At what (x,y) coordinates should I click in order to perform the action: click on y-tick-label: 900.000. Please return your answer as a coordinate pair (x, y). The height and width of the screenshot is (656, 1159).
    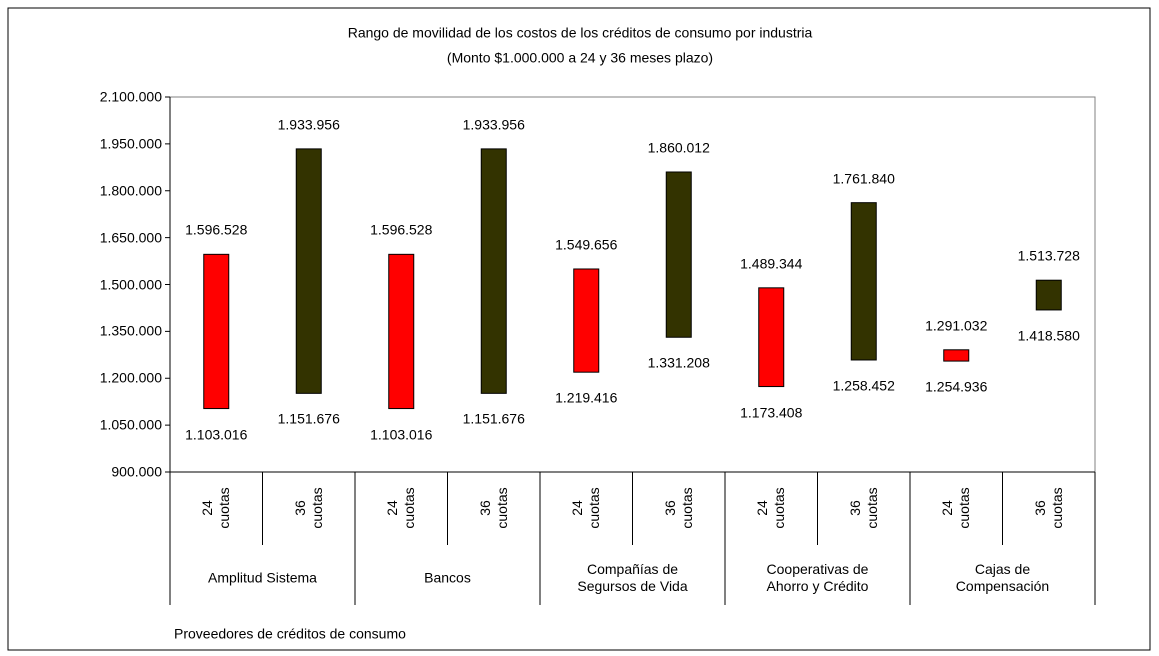
    Looking at the image, I should click on (136, 471).